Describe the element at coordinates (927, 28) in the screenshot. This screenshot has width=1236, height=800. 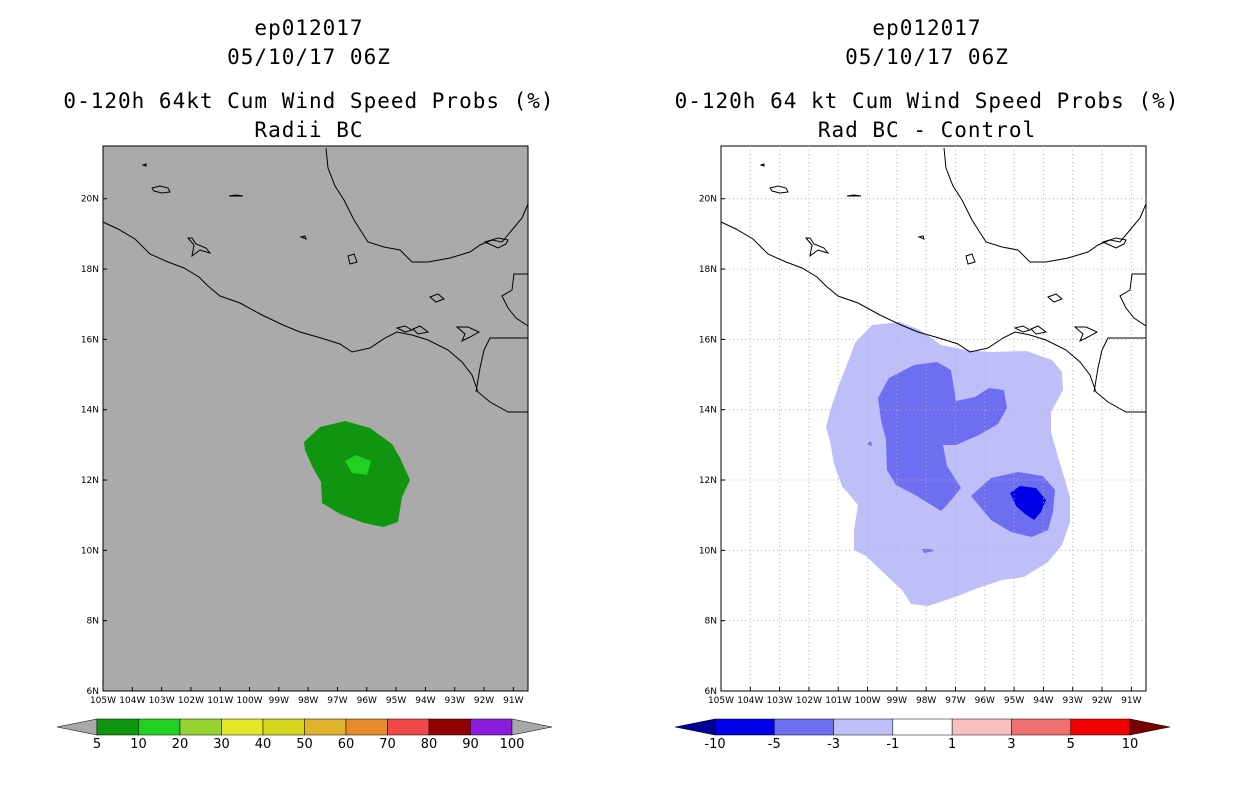
I see `right-storm-id: ep012017` at that location.